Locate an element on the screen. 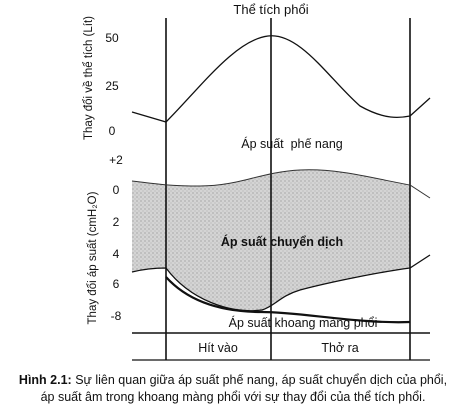  tick-volume-25: 25 is located at coordinates (112, 86).